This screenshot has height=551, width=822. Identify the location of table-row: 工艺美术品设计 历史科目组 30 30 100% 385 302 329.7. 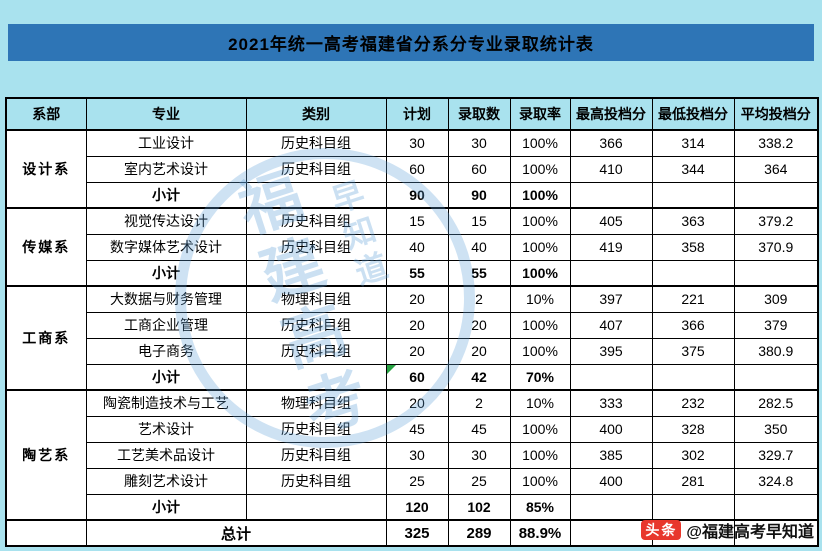
(412, 455).